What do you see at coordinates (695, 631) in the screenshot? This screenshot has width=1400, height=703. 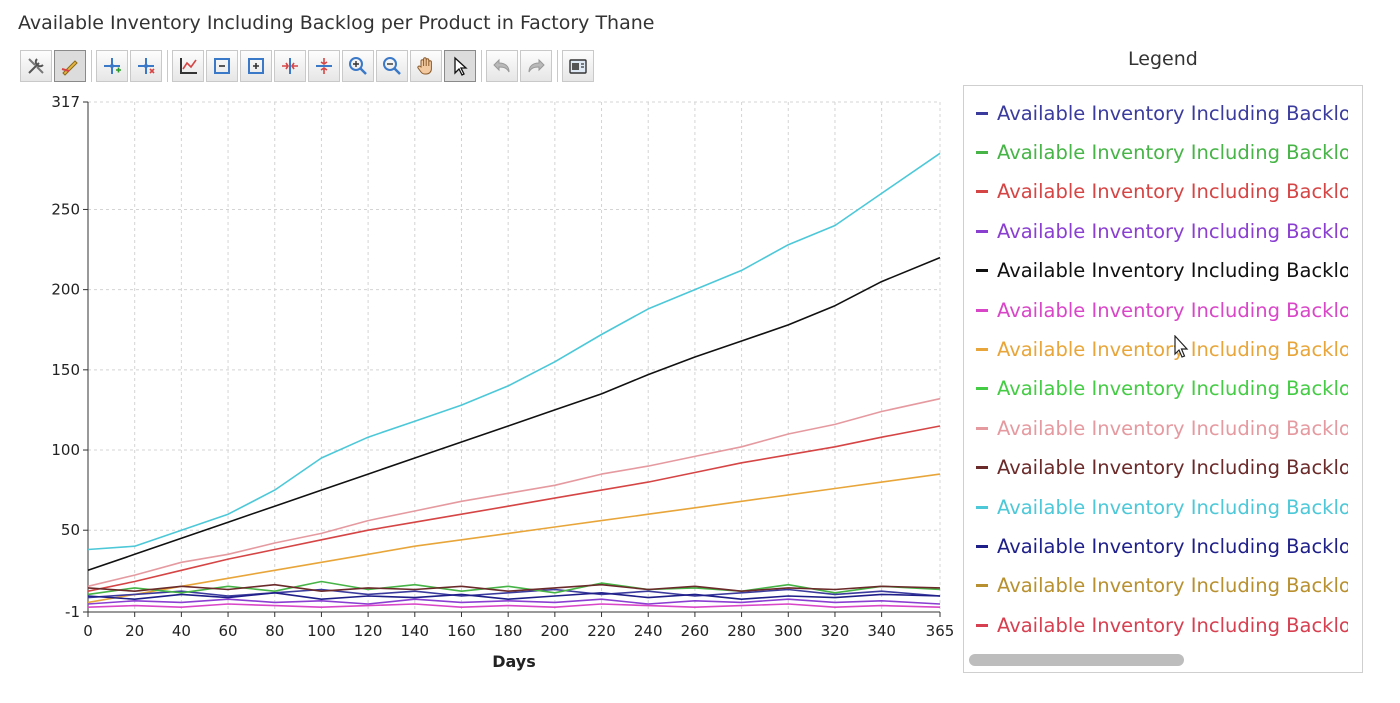 I see `x-tick-label: 260` at bounding box center [695, 631].